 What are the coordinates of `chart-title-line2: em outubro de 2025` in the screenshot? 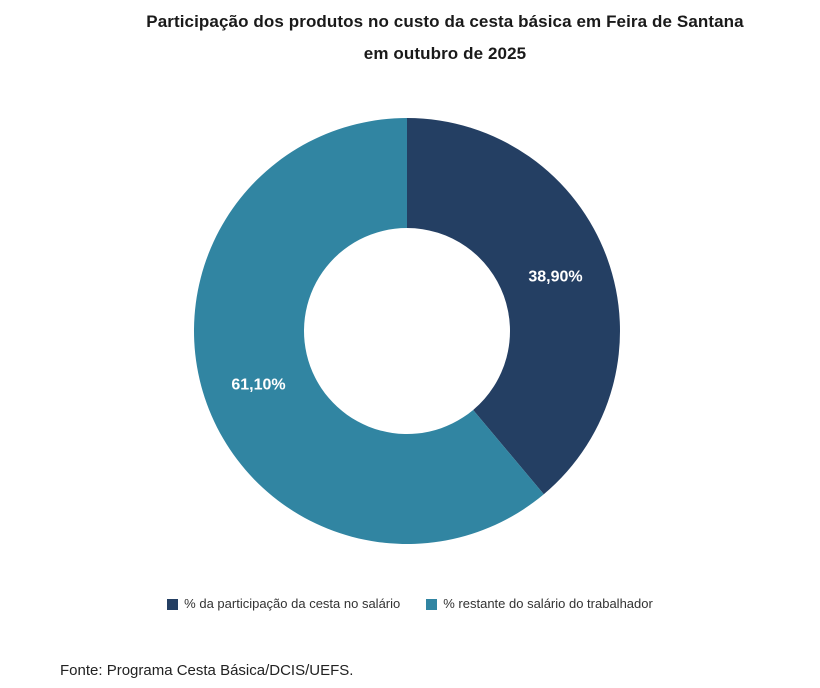 It's located at (445, 53).